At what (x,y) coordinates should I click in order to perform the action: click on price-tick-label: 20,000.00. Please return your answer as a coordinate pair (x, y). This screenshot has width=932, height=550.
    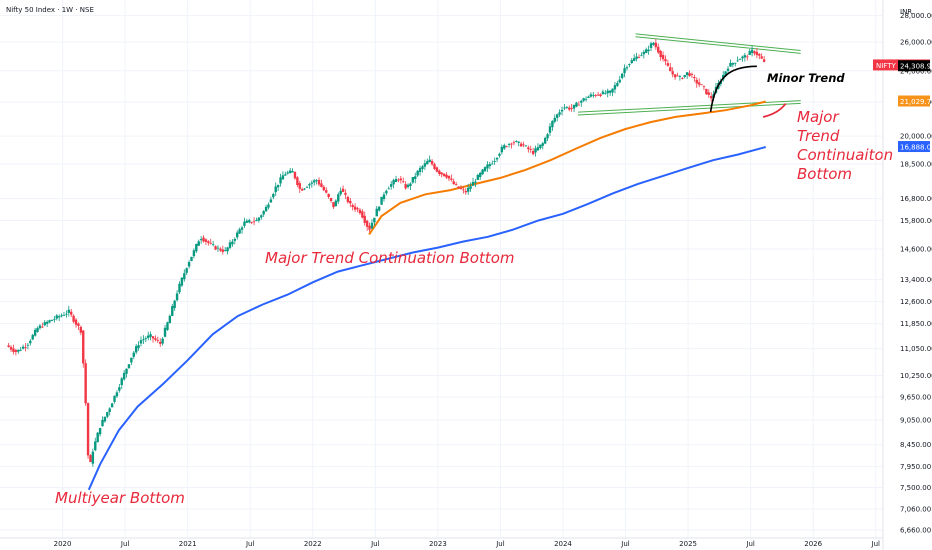
    Looking at the image, I should click on (916, 137).